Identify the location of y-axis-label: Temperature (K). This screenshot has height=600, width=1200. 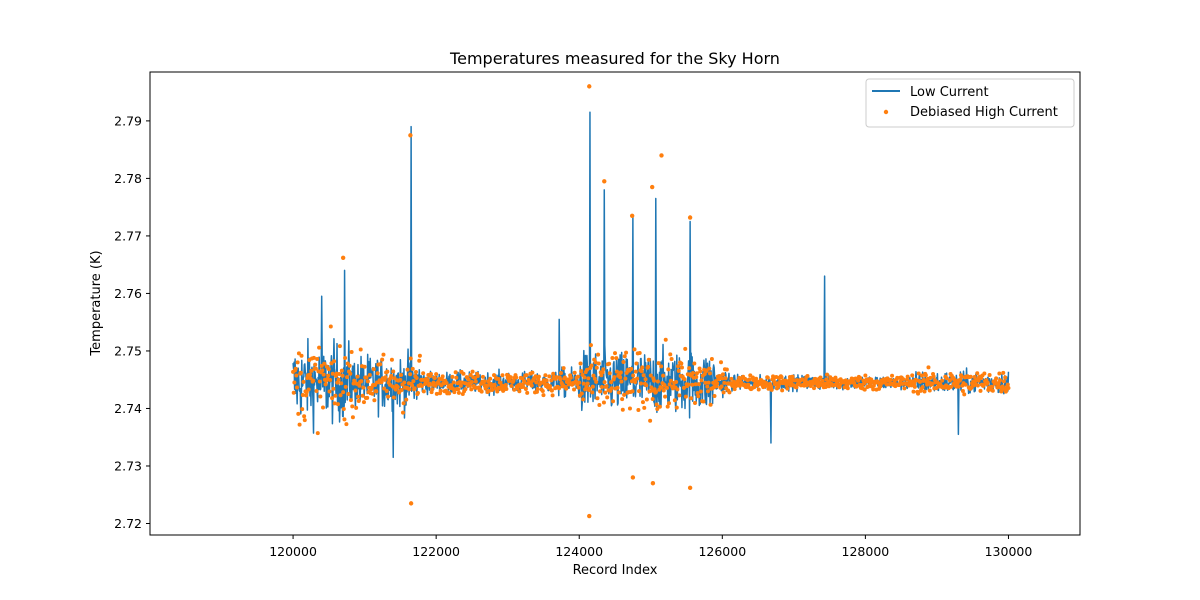
(96, 303).